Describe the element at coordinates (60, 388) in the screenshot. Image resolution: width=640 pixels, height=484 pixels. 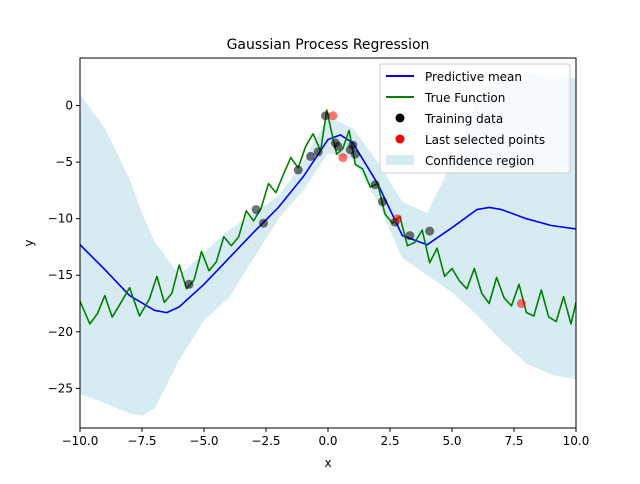
I see `y-tick-label: −25` at that location.